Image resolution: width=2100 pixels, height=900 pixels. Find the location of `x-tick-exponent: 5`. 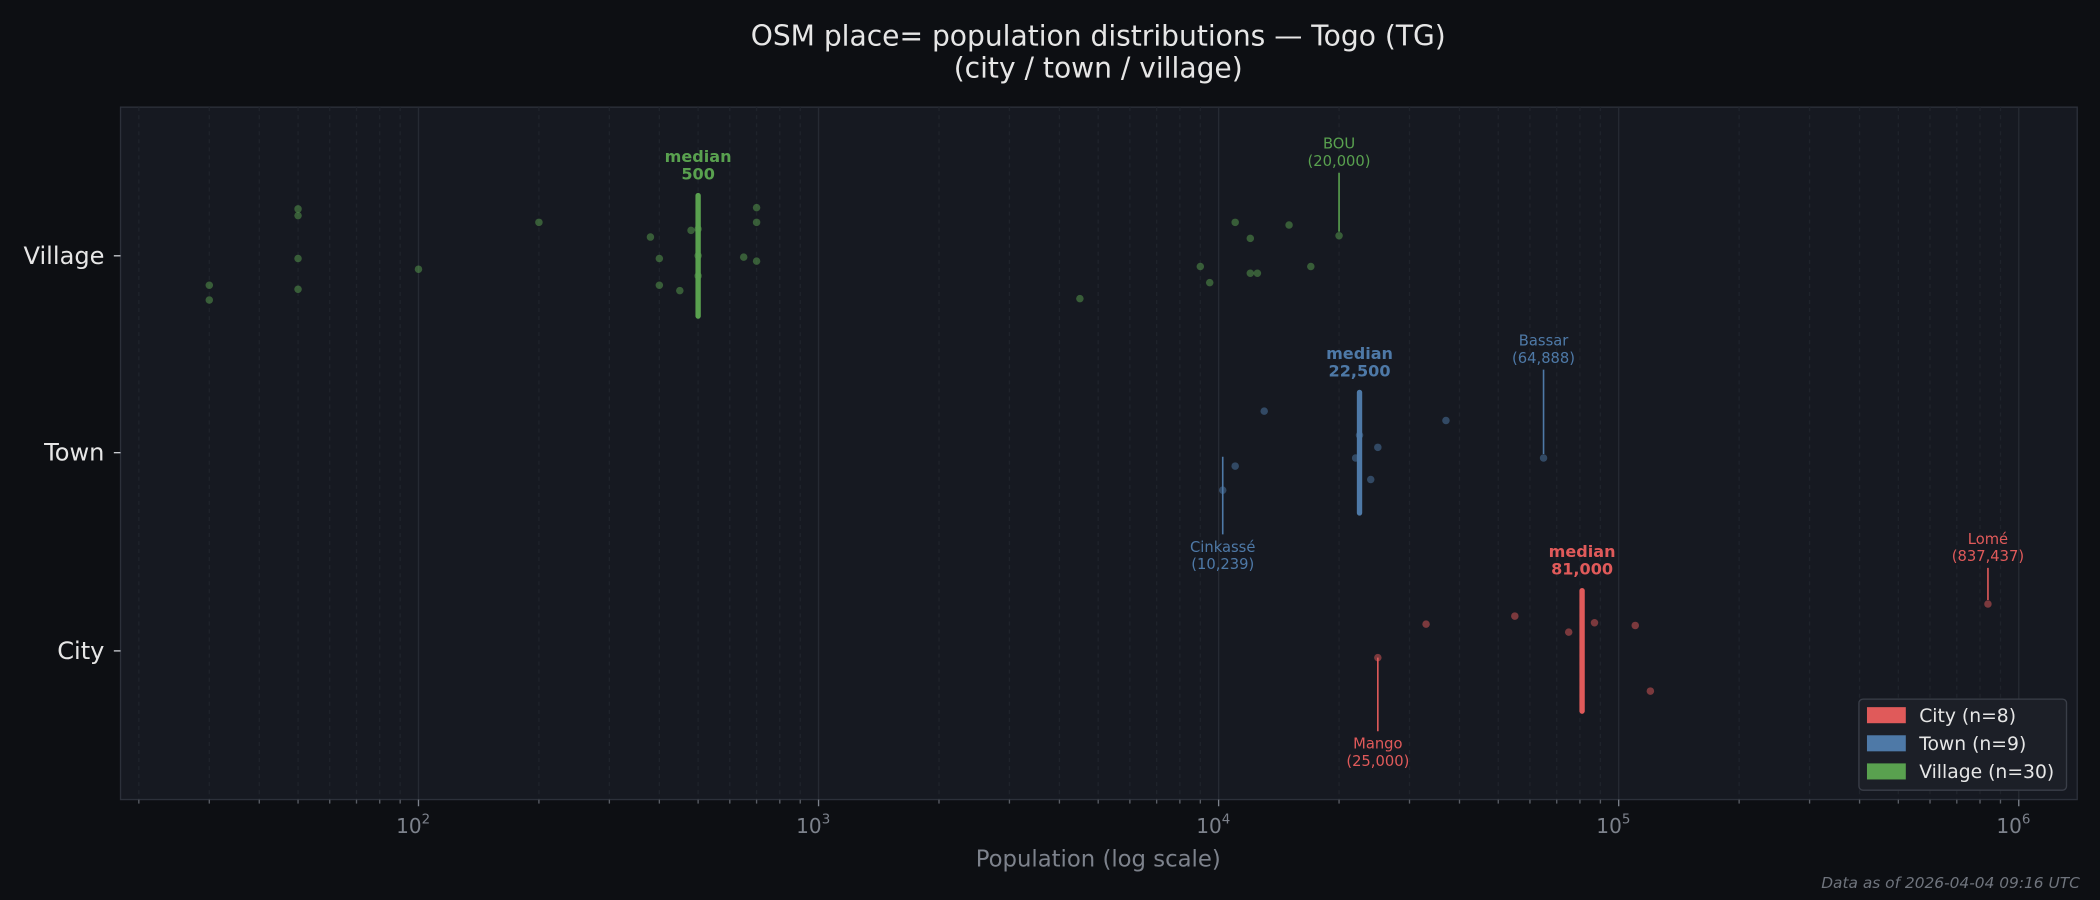

x-tick-exponent: 5 is located at coordinates (1626, 820).